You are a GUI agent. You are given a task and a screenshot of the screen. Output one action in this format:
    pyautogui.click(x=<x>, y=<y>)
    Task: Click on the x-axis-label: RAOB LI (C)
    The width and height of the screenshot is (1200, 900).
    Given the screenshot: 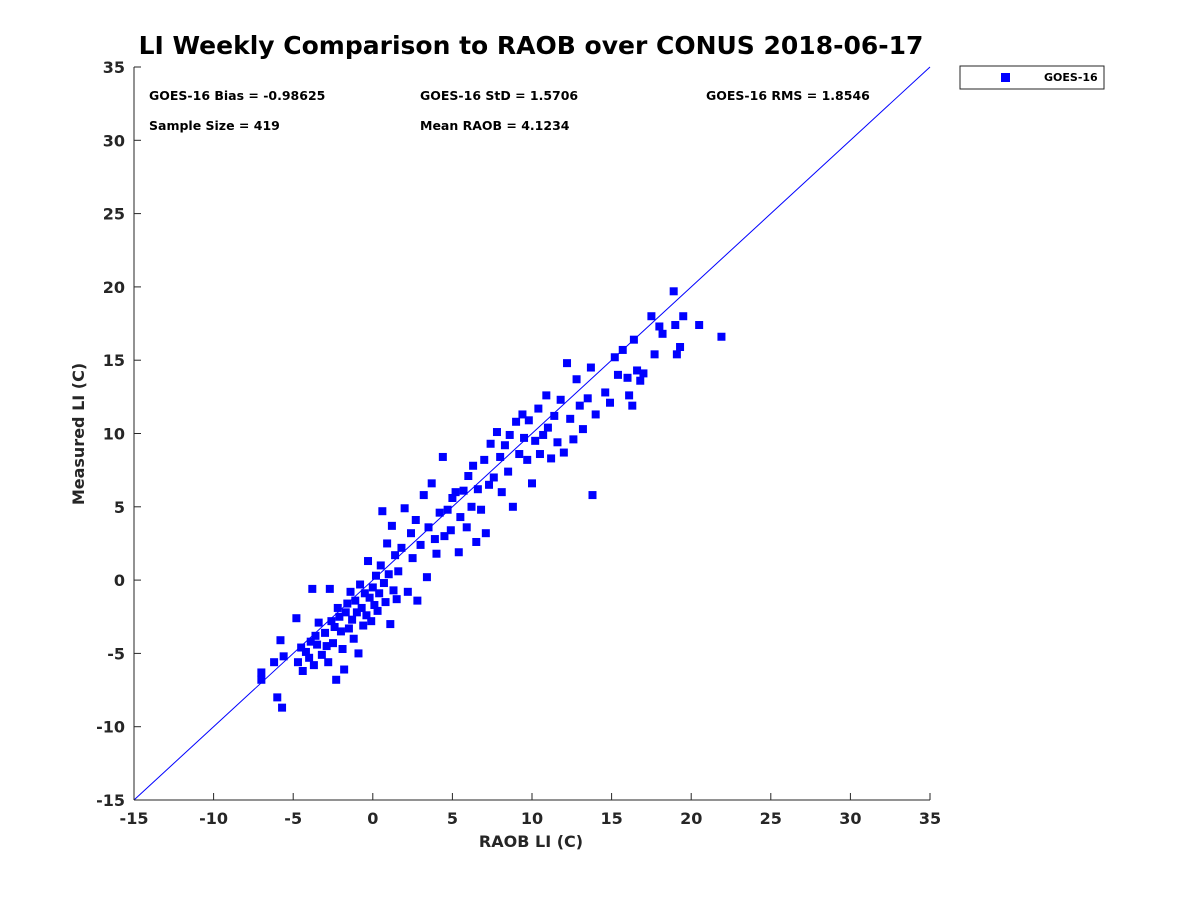 What is the action you would take?
    pyautogui.click(x=531, y=841)
    